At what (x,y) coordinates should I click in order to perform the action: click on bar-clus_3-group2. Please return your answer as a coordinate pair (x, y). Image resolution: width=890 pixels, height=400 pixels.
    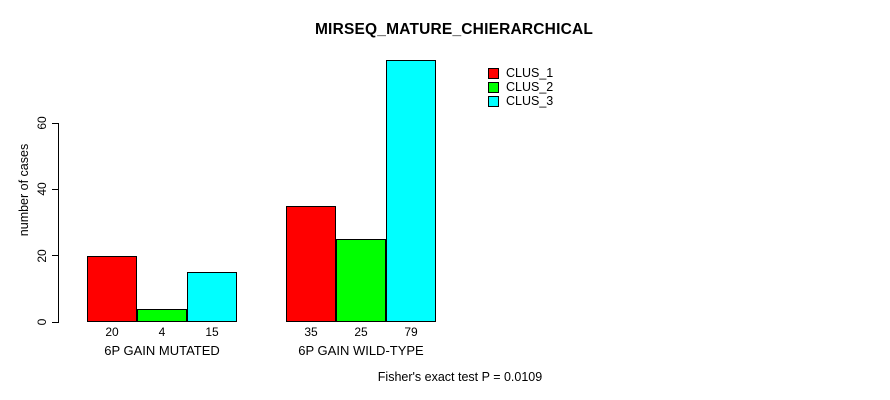
    Looking at the image, I should click on (411, 190).